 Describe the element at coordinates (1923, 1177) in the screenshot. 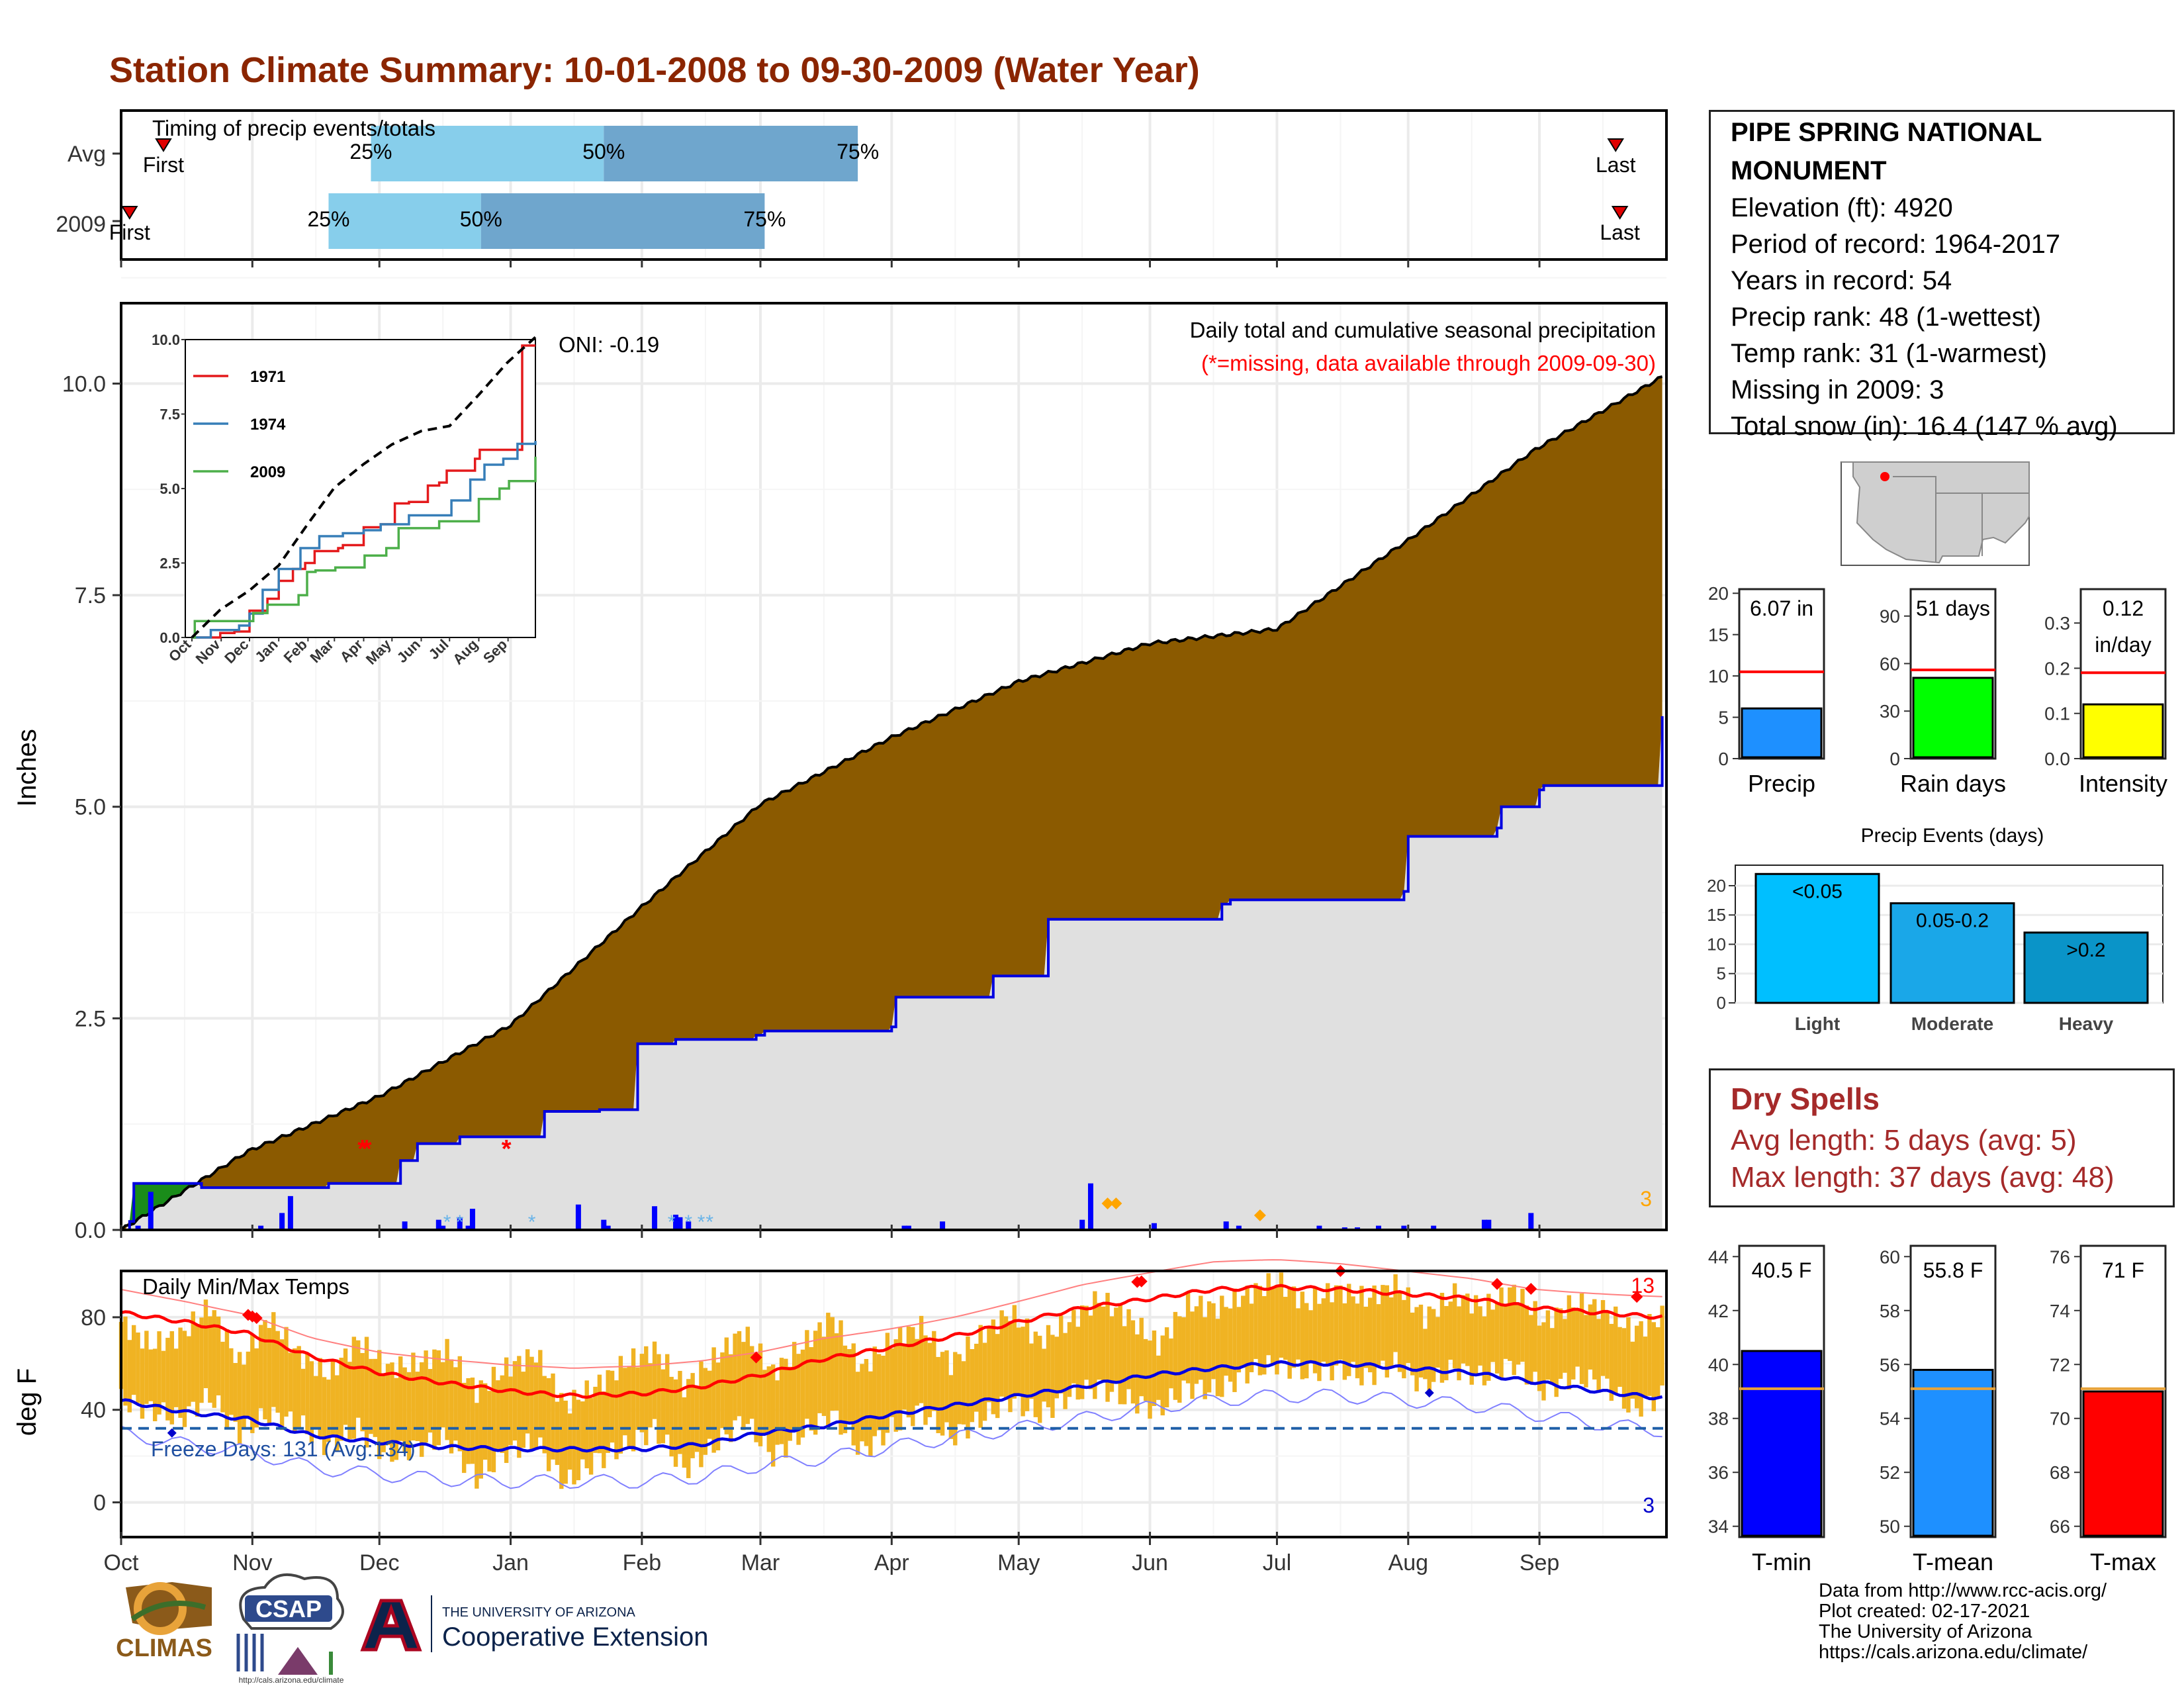

I see `dry-spells-max: Max length: 37 days (avg: 48)` at that location.